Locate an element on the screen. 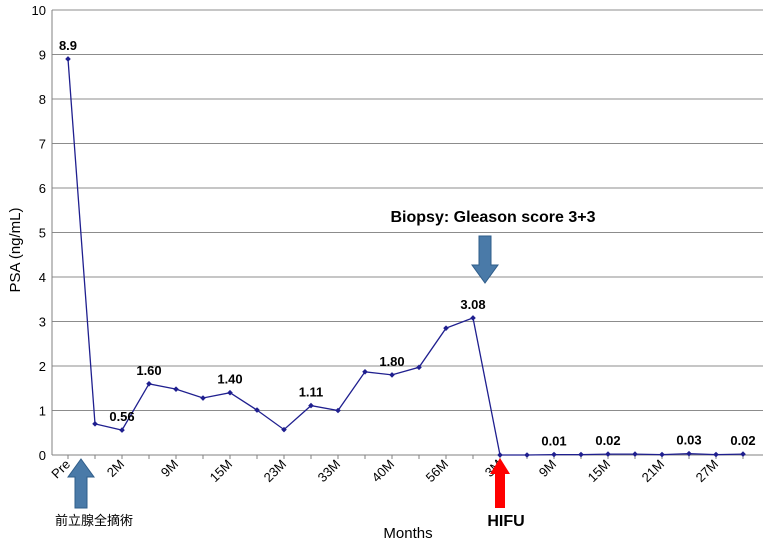 Image resolution: width=770 pixels, height=540 pixels. x-tick-label: 33M is located at coordinates (329, 471).